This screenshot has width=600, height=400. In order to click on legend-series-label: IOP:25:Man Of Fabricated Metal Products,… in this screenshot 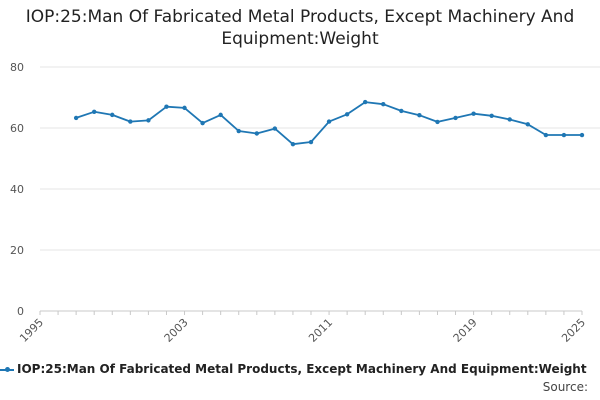, I will do `click(302, 369)`.